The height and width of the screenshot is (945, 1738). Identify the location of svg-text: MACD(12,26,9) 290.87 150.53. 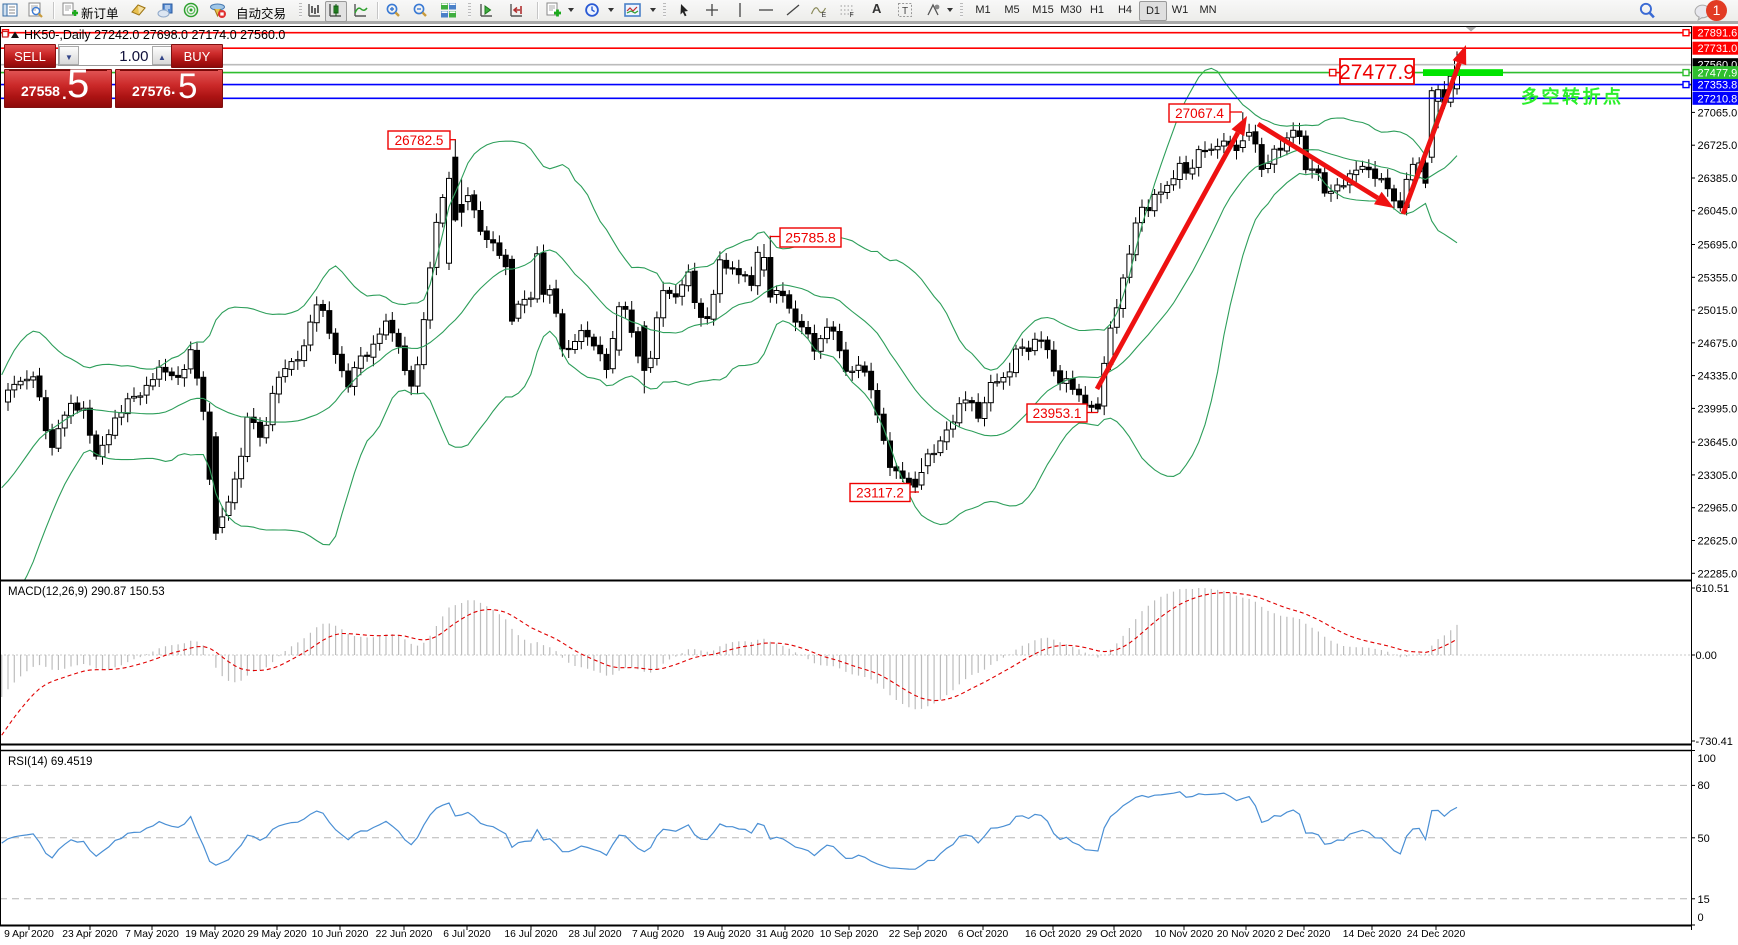
(86, 592).